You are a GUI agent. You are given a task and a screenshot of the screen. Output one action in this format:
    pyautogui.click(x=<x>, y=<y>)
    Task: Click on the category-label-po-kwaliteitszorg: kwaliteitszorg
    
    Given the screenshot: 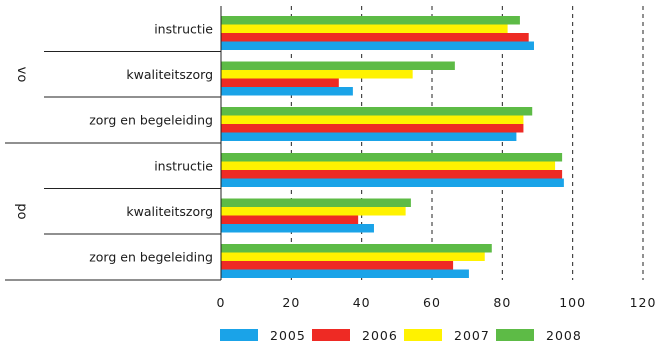 What is the action you would take?
    pyautogui.click(x=169, y=211)
    